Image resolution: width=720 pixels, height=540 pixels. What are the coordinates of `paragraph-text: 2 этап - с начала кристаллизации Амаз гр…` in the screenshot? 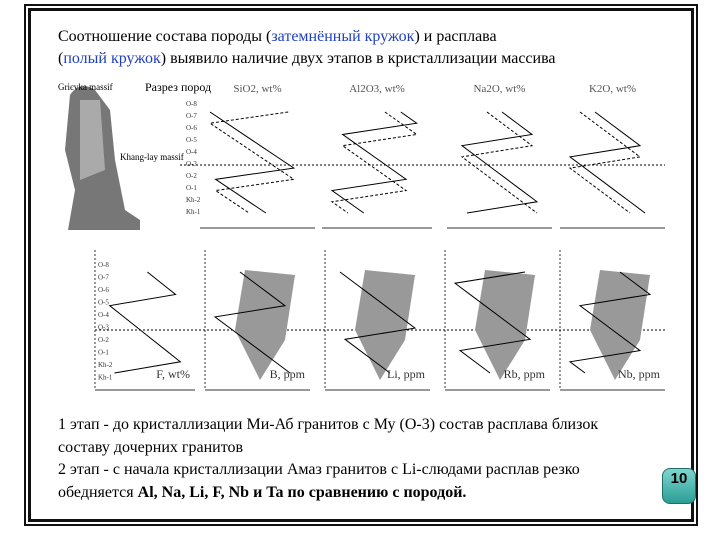 It's located at (319, 481).